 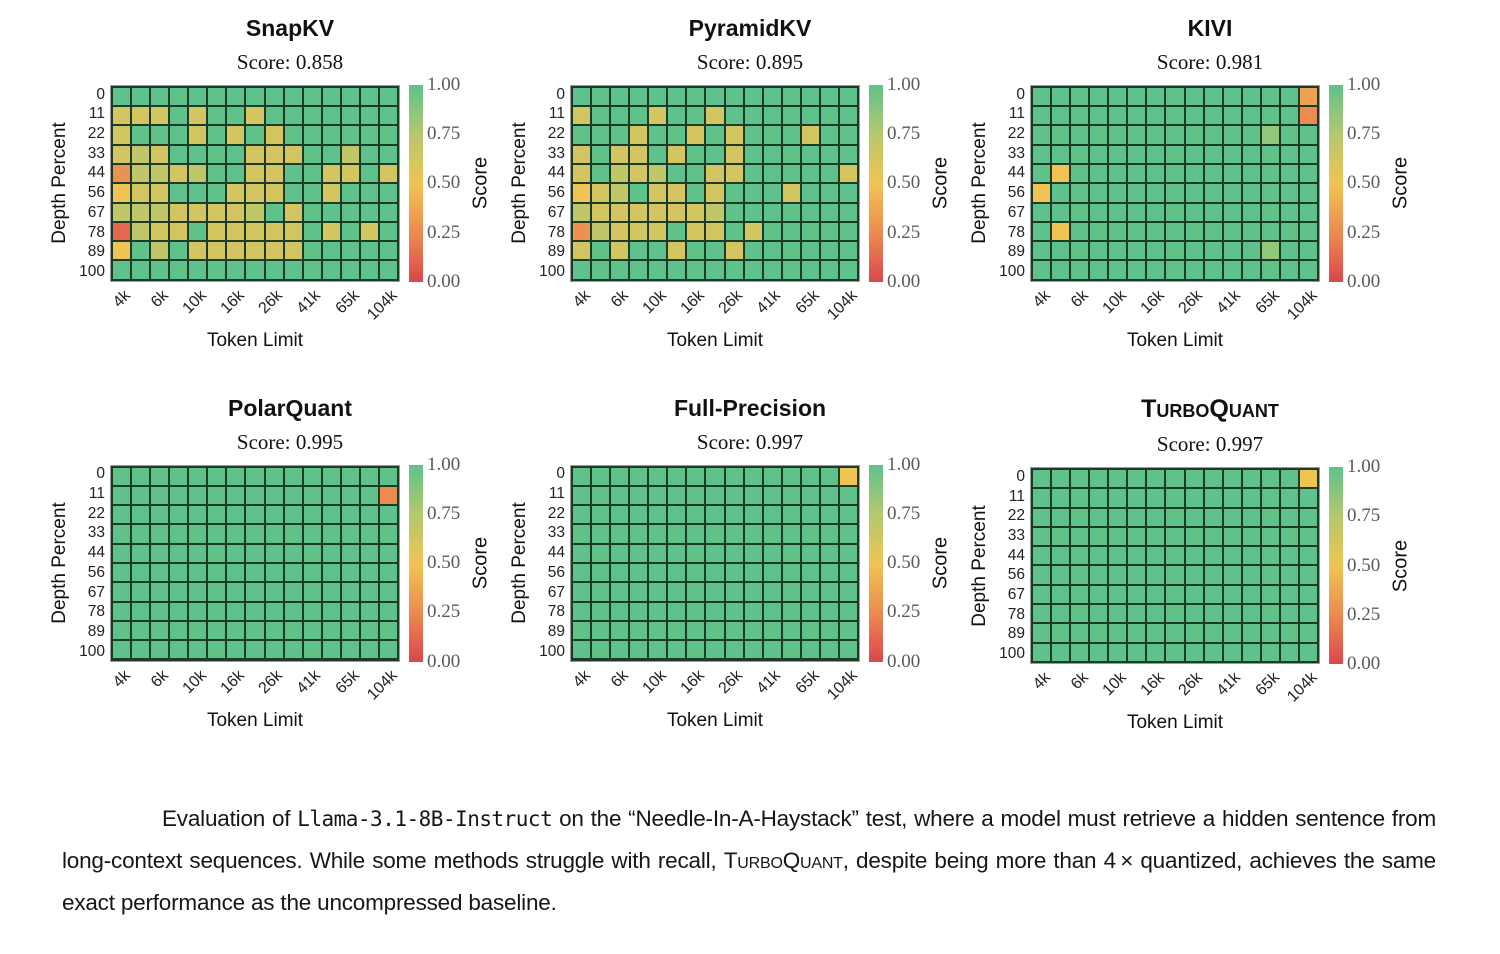 I want to click on y-tick-label: 78, so click(x=556, y=612).